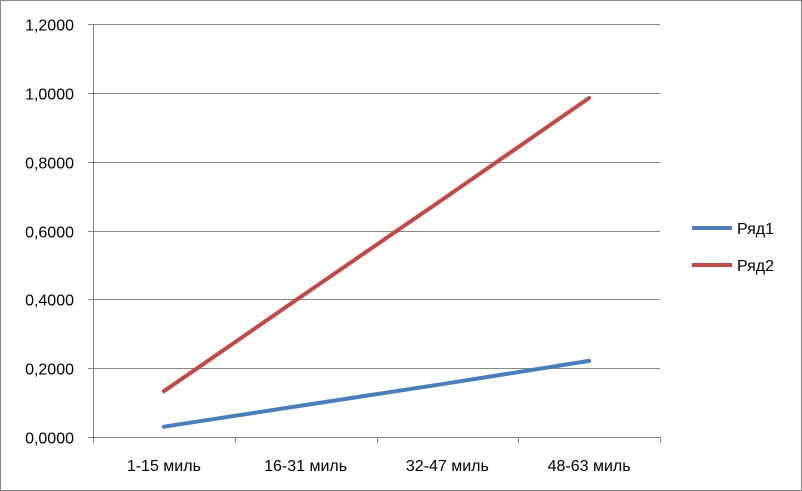 The image size is (802, 491). I want to click on legend-label: Ряд2, so click(755, 266).